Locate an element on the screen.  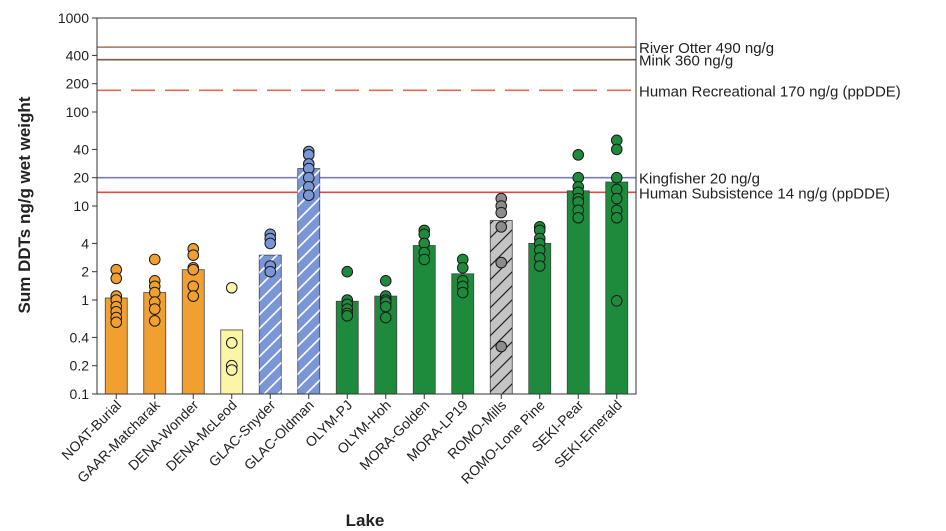
y-tick-label: 4 is located at coordinates (85, 243).